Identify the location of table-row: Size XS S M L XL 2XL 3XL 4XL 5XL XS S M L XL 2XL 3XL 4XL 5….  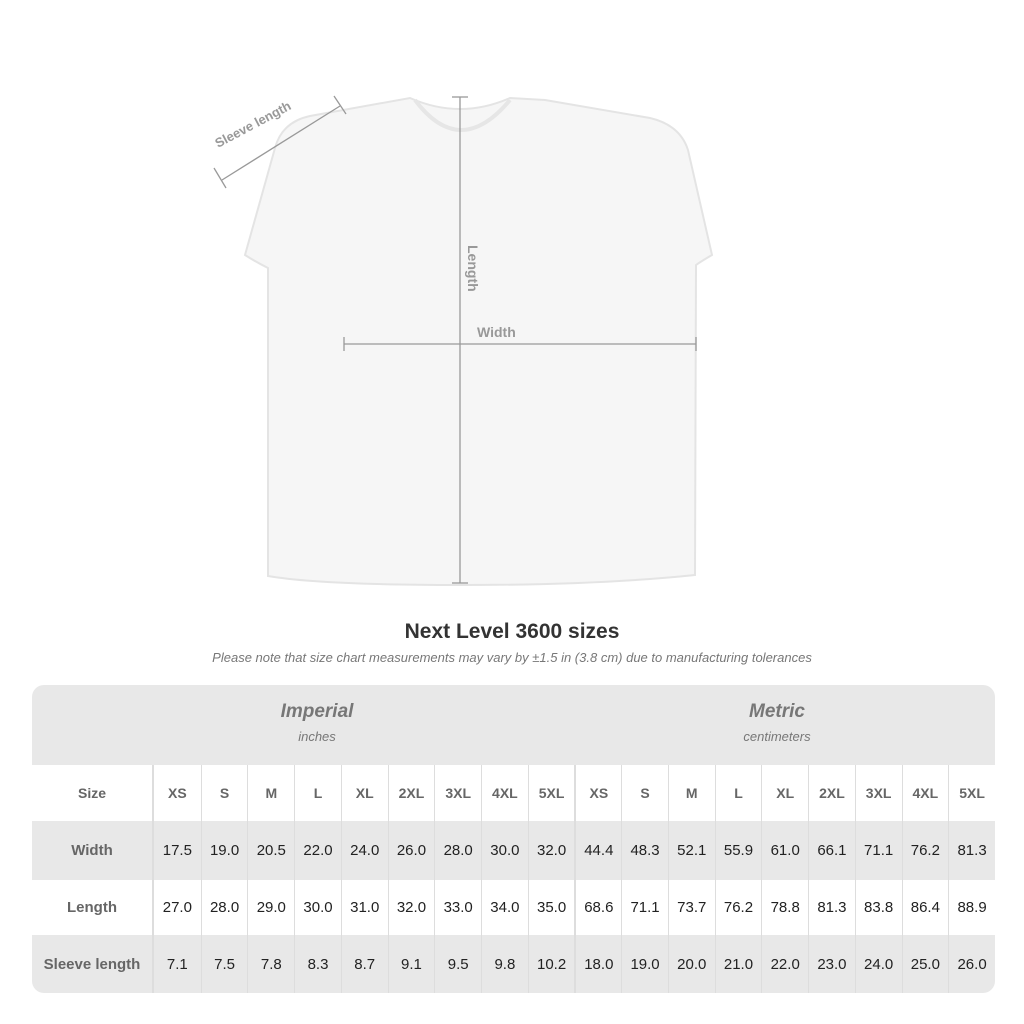
(513, 793).